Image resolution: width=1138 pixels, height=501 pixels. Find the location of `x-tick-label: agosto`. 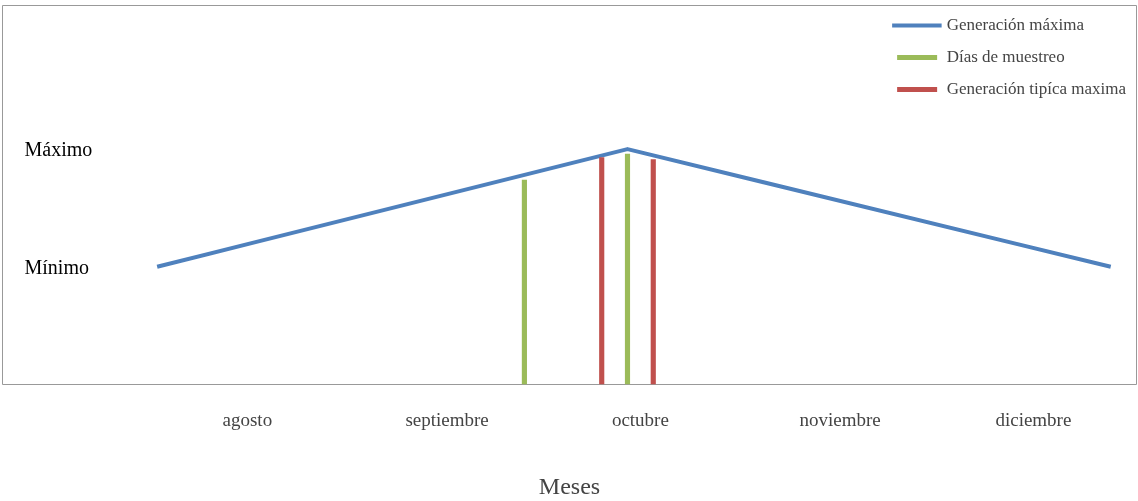

x-tick-label: agosto is located at coordinates (247, 419).